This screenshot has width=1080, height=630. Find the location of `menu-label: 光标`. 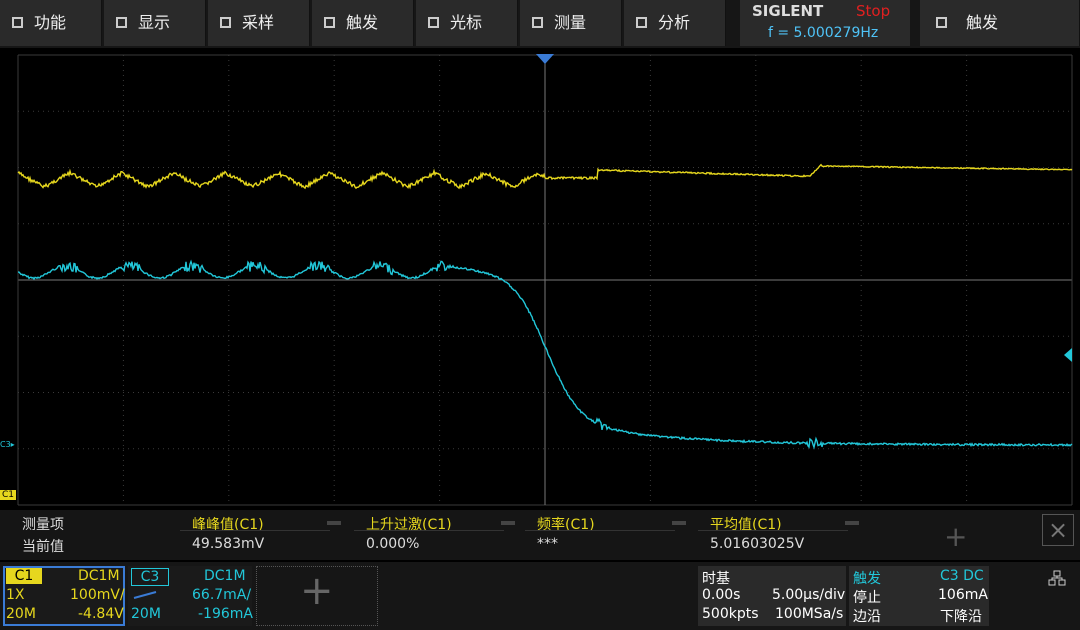

menu-label: 光标 is located at coordinates (466, 22).